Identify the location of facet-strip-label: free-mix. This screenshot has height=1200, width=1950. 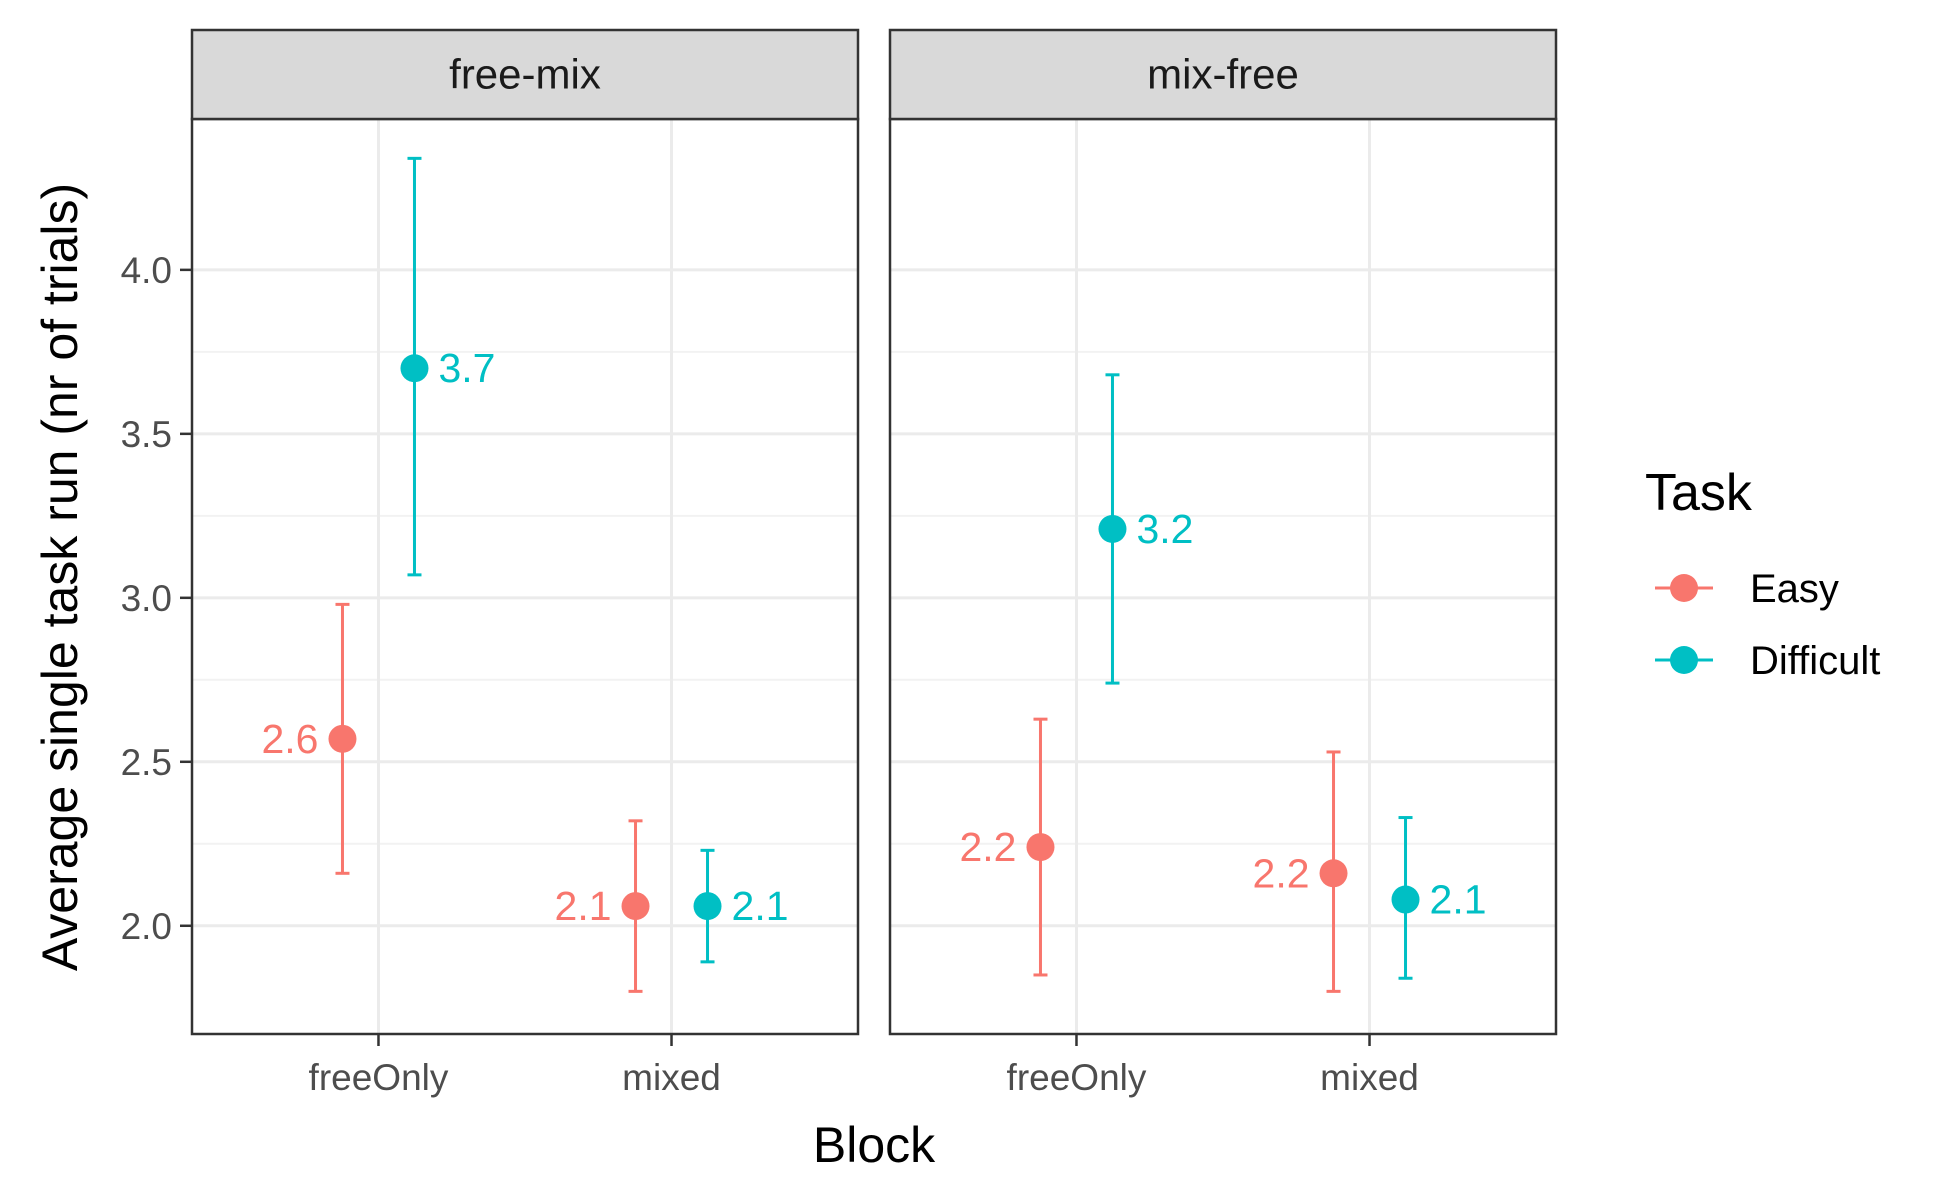
(525, 74).